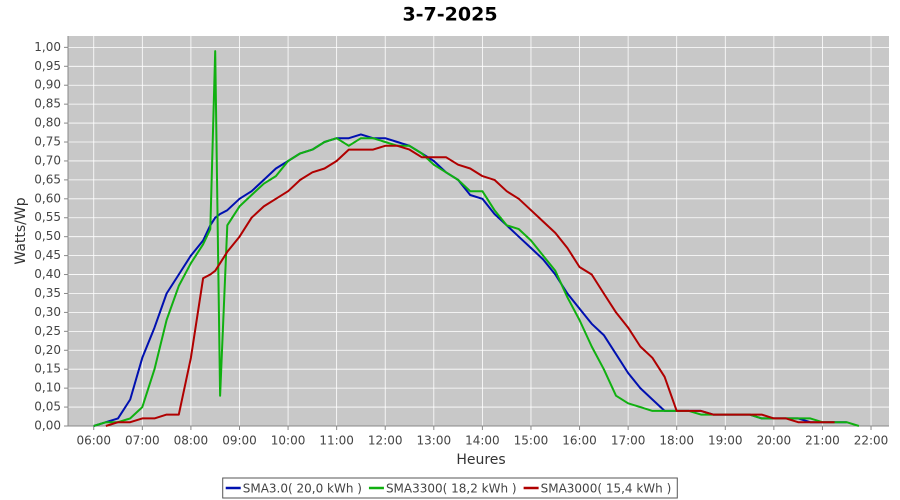  What do you see at coordinates (47, 255) in the screenshot?
I see `y-tick-label: 0,45` at bounding box center [47, 255].